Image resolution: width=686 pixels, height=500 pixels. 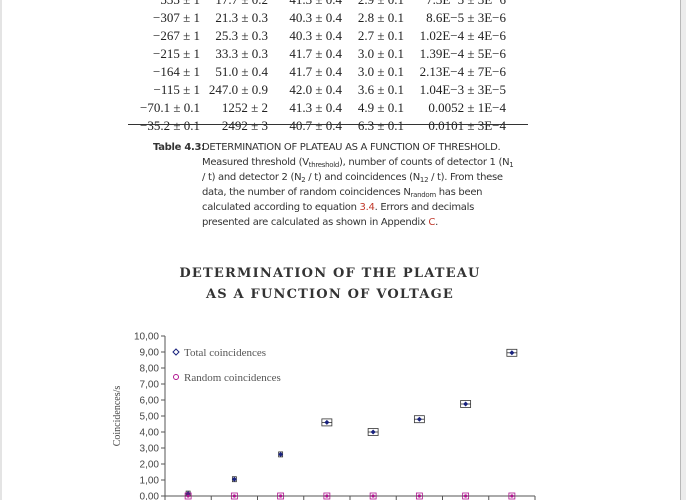 What do you see at coordinates (380, 89) in the screenshot?
I see `table-cell: 3.6 ± 0.1` at bounding box center [380, 89].